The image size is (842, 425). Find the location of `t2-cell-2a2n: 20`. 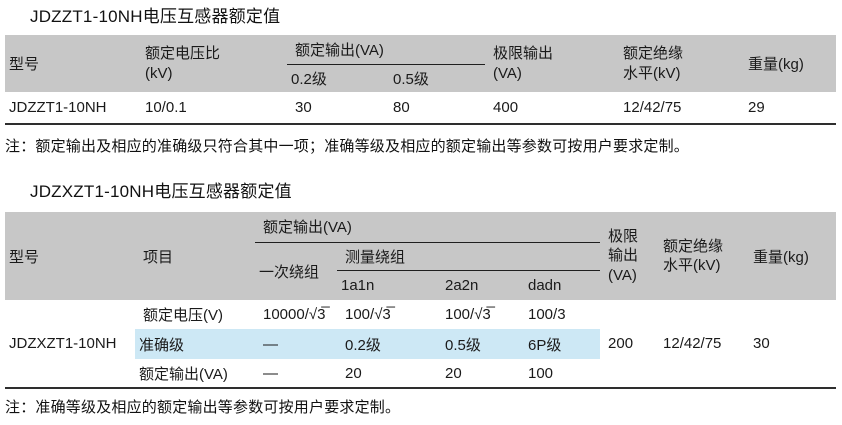

t2-cell-2a2n: 20 is located at coordinates (453, 373).